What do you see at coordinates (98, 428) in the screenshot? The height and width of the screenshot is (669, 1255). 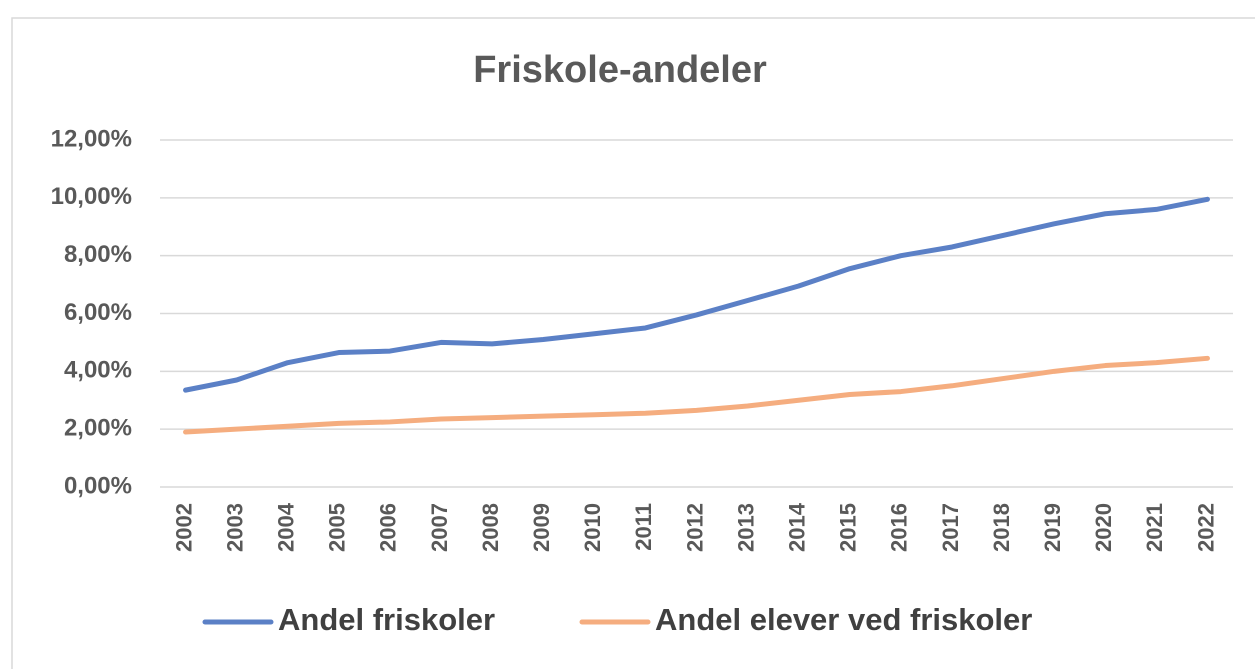 I see `y-tick-label: 2,00%` at bounding box center [98, 428].